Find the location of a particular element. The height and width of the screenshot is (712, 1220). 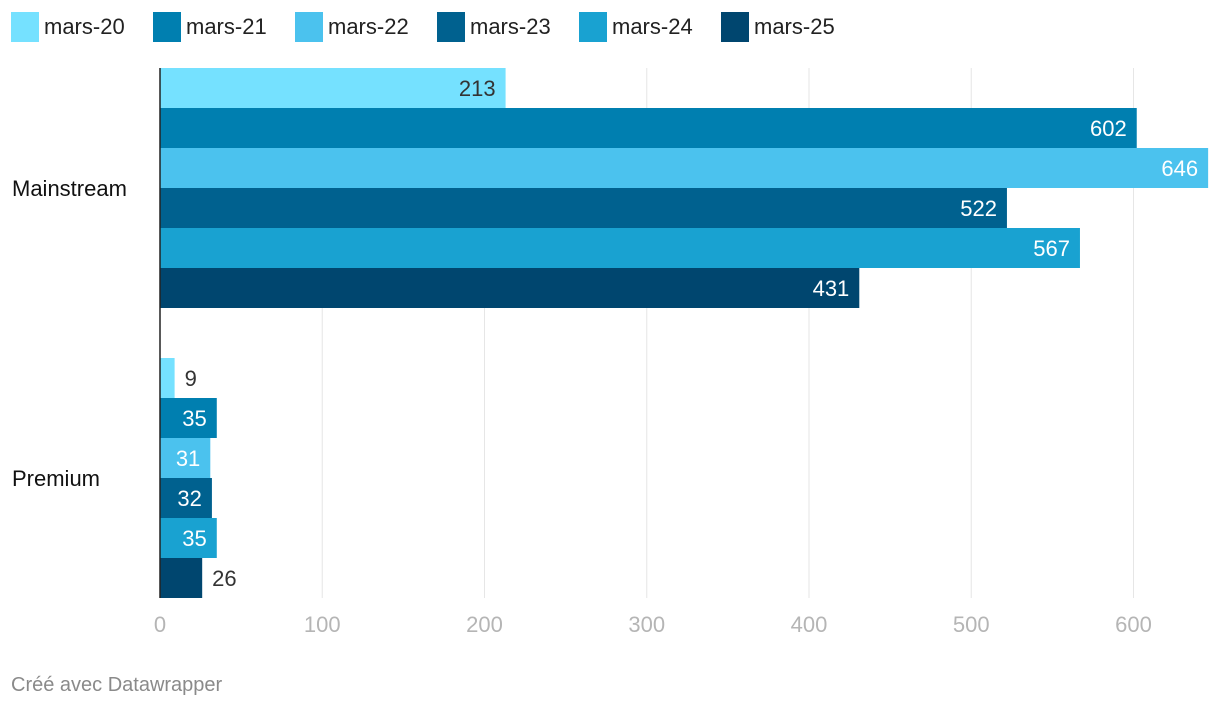

x-tick-label-400: 400 is located at coordinates (809, 624).